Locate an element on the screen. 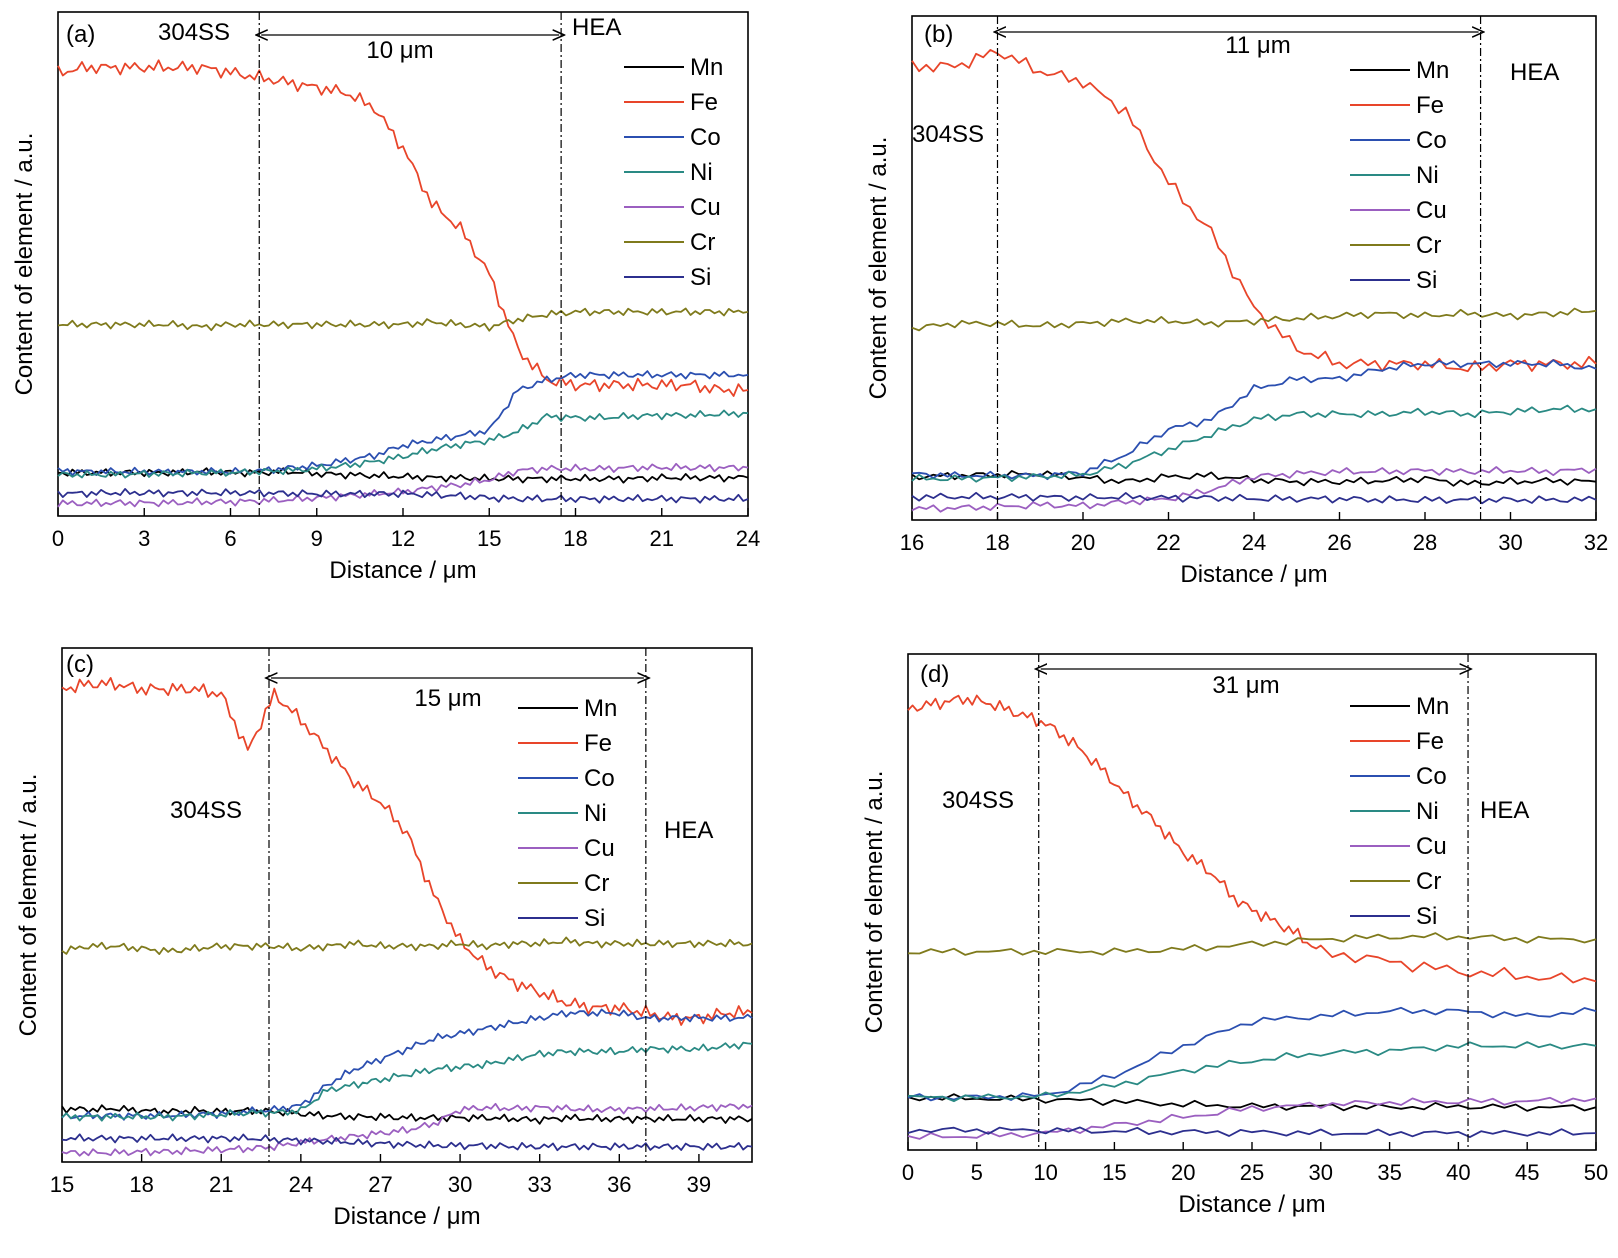 This screenshot has width=1618, height=1258. x-axis-title: Distance / μm is located at coordinates (402, 570).